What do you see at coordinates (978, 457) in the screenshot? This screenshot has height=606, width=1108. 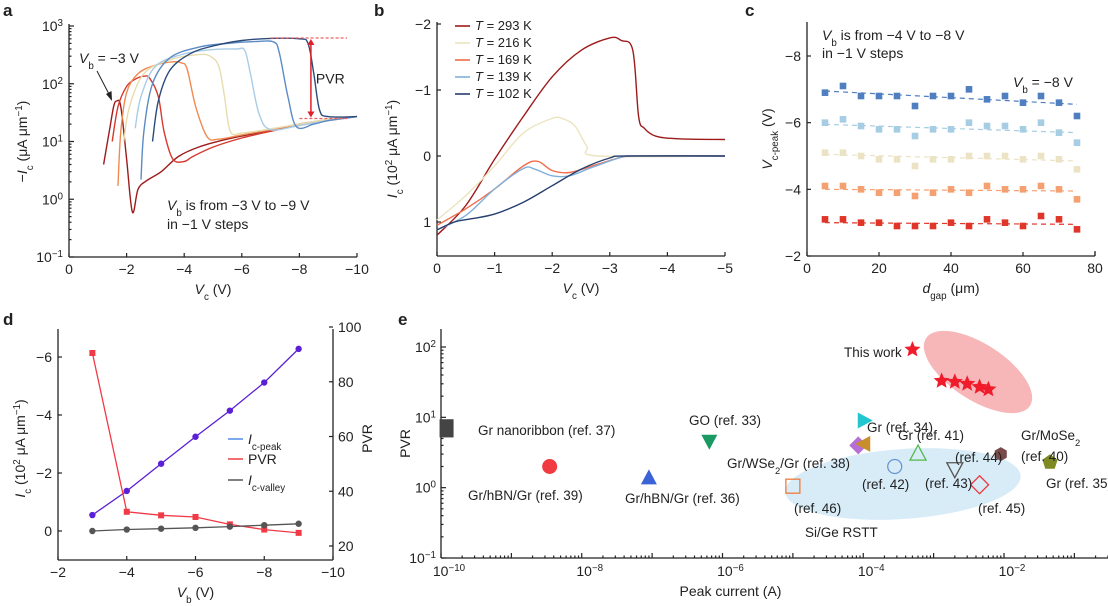 I see `label-ref44: (ref. 44)` at bounding box center [978, 457].